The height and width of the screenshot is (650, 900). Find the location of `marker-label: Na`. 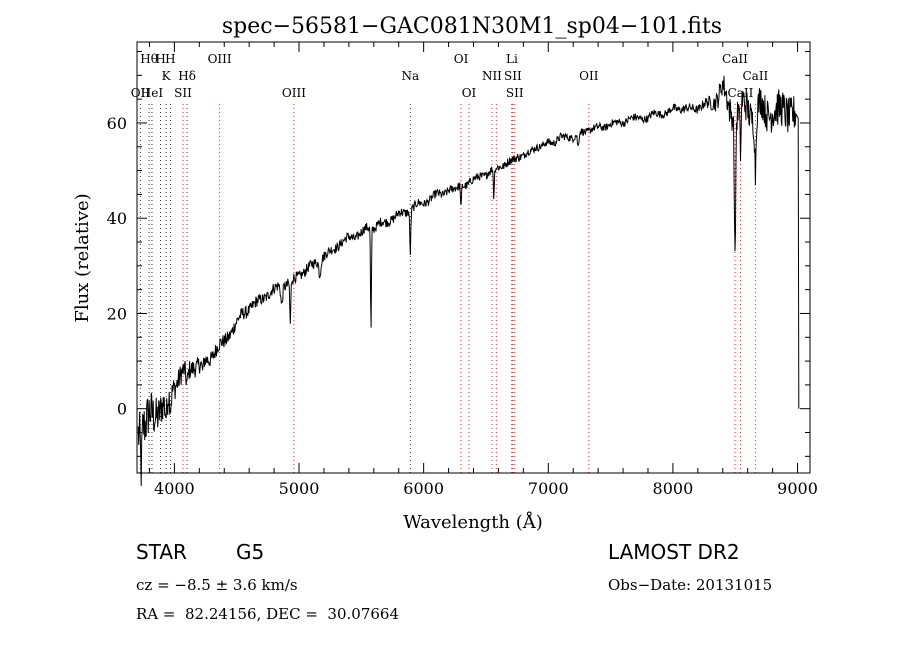

marker-label: Na is located at coordinates (410, 76).